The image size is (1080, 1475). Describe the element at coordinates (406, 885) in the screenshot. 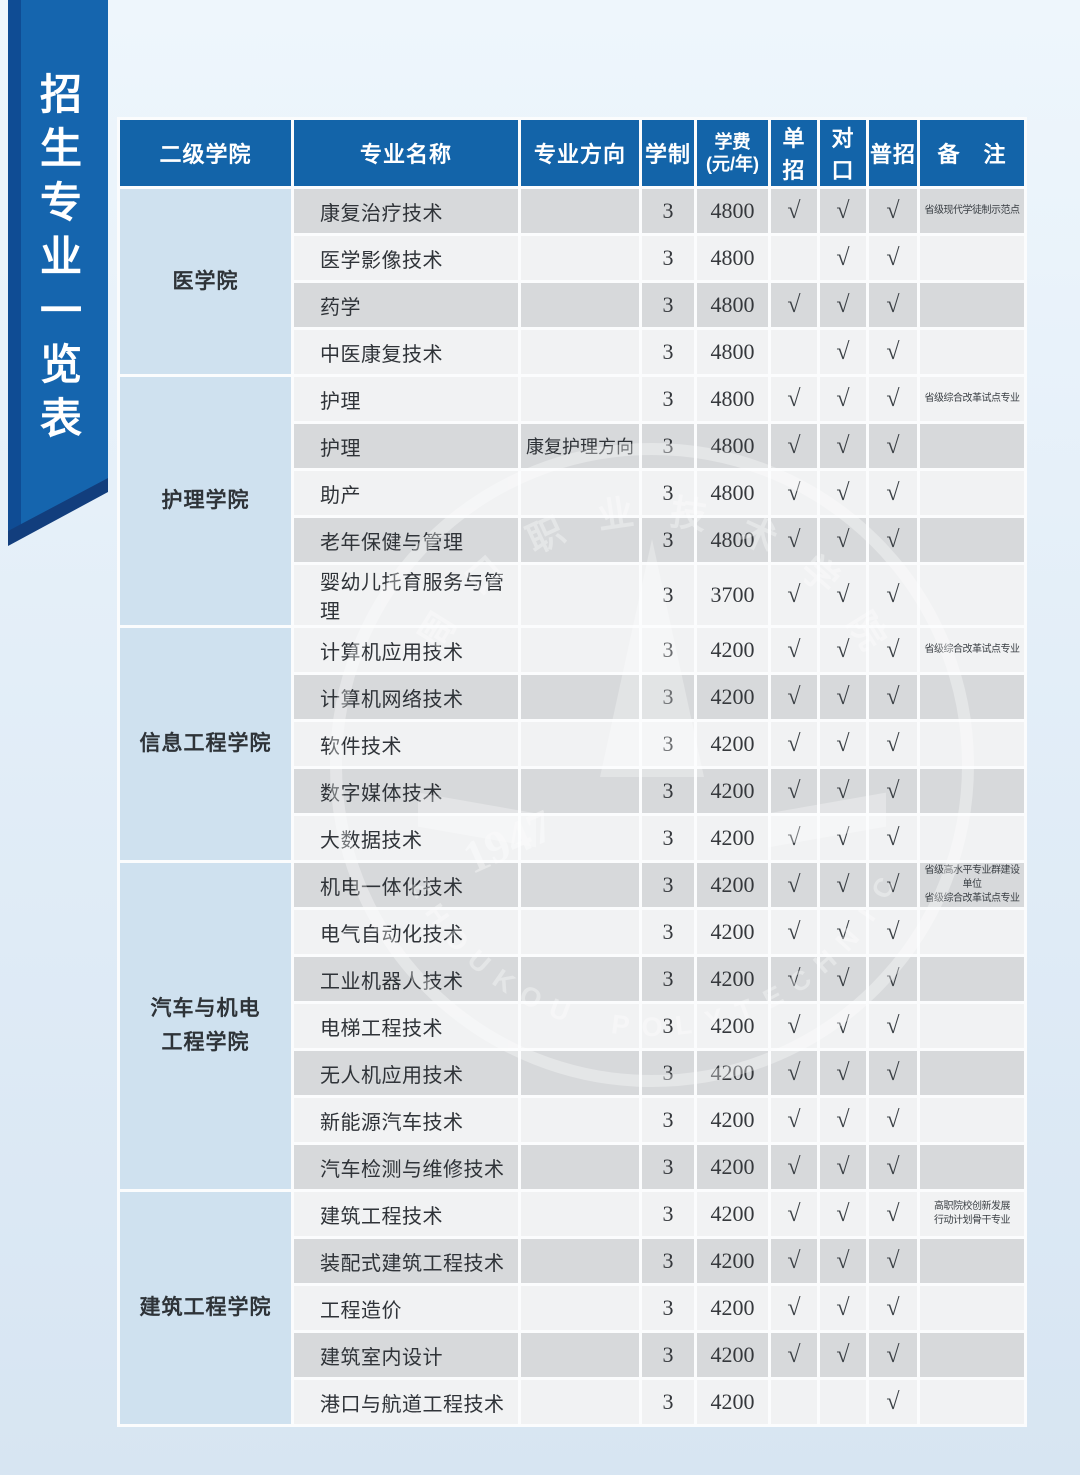

I see `major-cell: 机电一体化技术` at that location.